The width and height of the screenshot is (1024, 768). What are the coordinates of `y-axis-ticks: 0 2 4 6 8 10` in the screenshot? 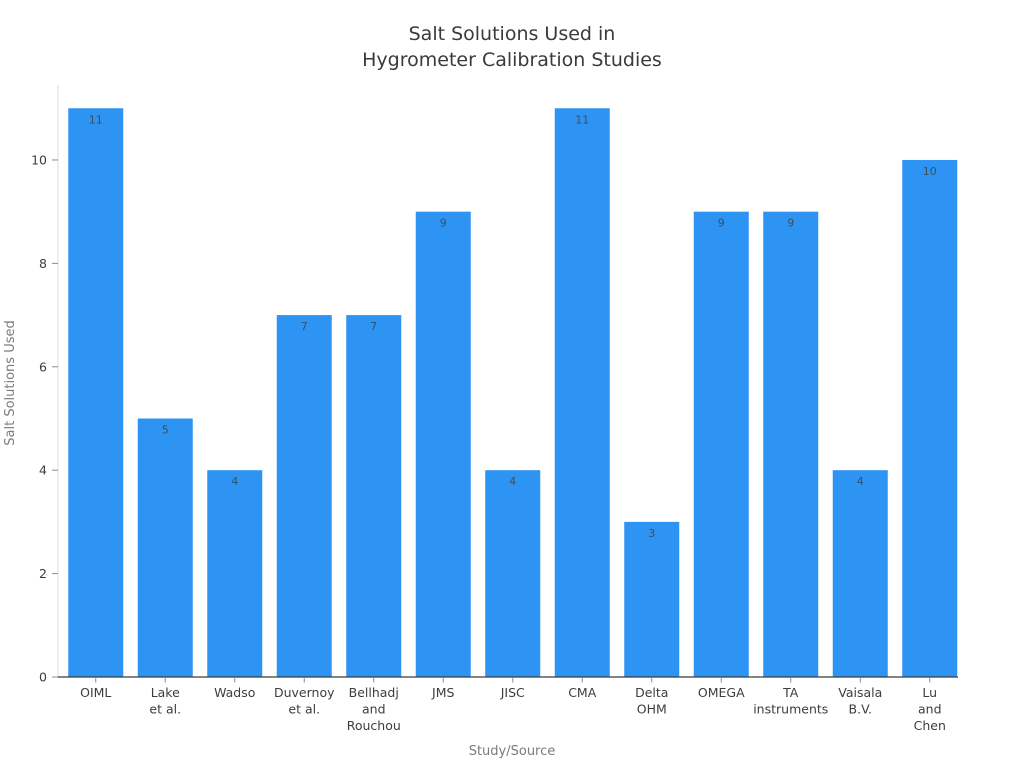 It's located at (44, 418).